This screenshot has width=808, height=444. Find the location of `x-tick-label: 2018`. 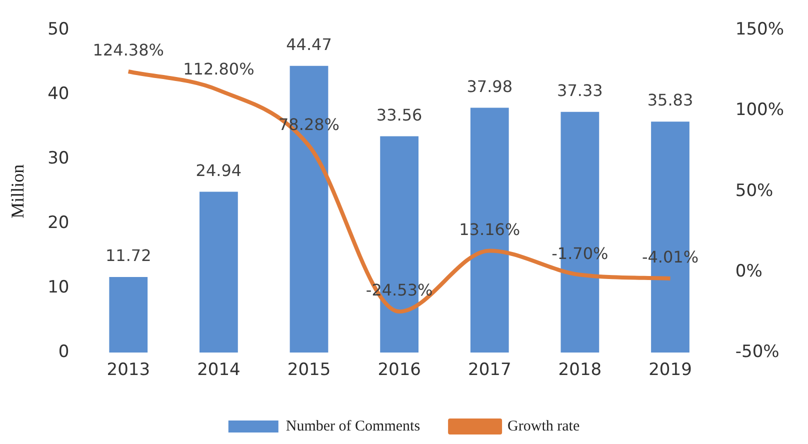

x-tick-label: 2018 is located at coordinates (580, 370).